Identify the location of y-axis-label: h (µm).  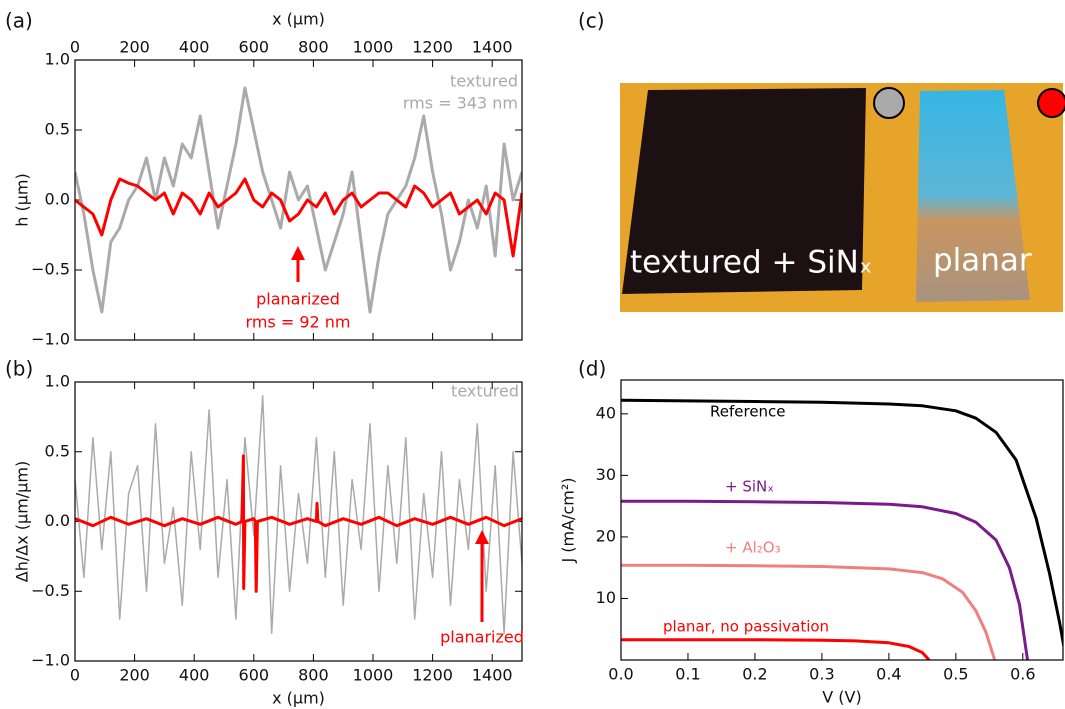
(22, 199).